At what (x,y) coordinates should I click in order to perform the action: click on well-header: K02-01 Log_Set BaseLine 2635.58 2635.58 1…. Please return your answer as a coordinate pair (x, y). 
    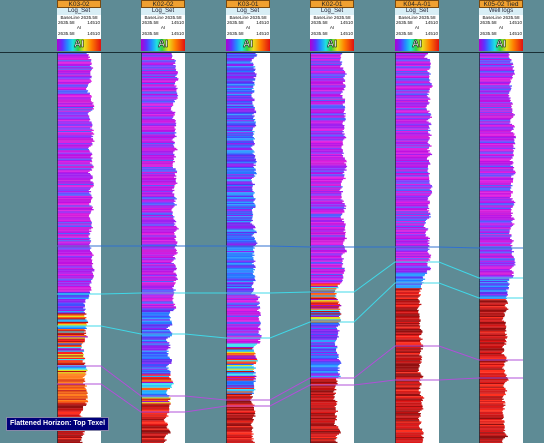
    Looking at the image, I should click on (332, 26).